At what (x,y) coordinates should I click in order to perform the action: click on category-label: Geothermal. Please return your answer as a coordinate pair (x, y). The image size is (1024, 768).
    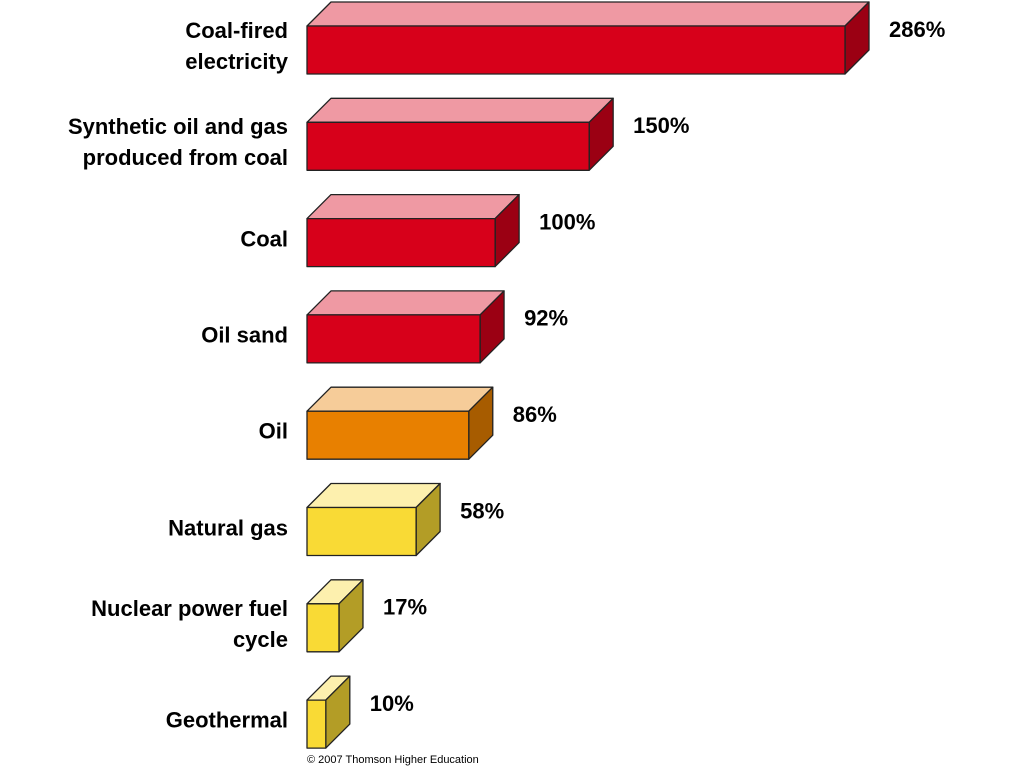
    Looking at the image, I should click on (226, 720).